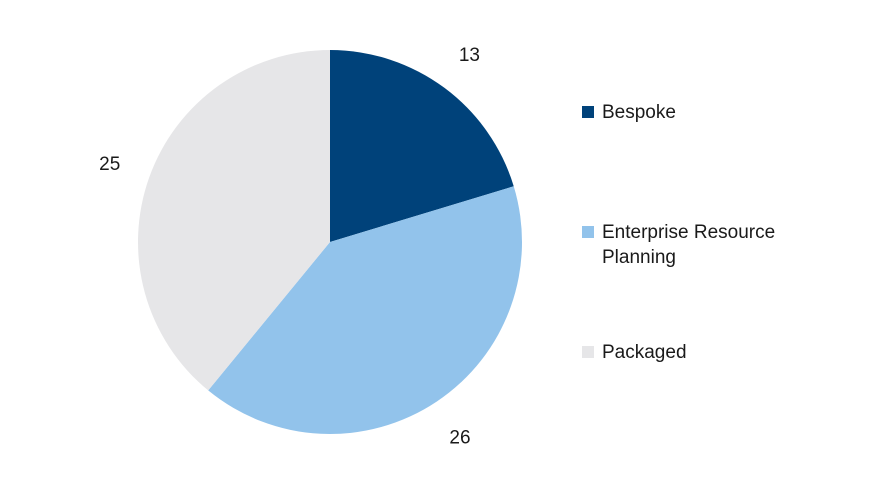  Describe the element at coordinates (644, 352) in the screenshot. I see `legend-label-packaged: Packaged` at that location.